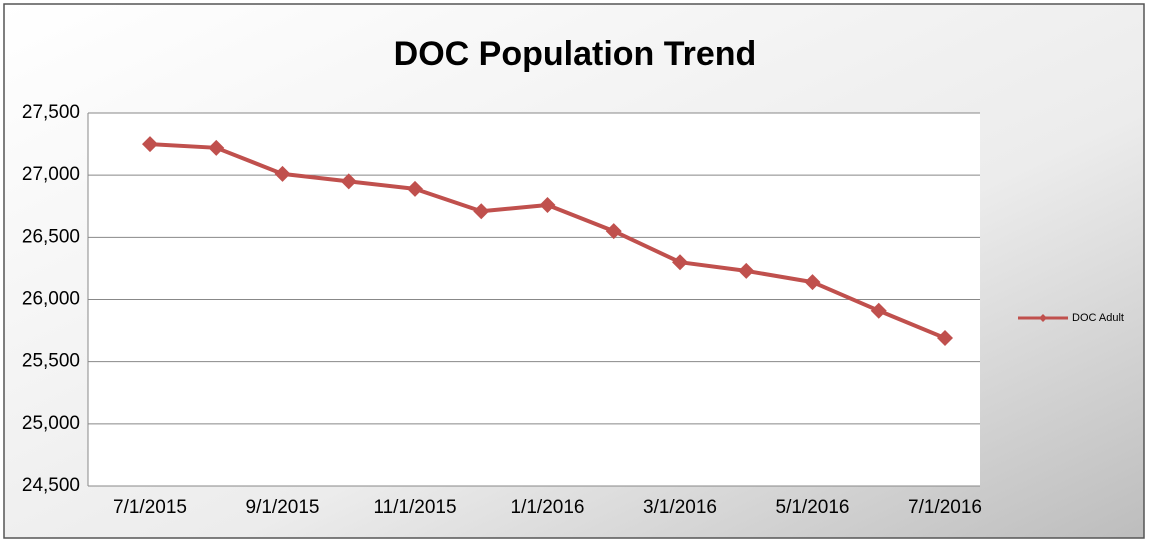  I want to click on x-tick-label: 7/1/2016, so click(945, 507).